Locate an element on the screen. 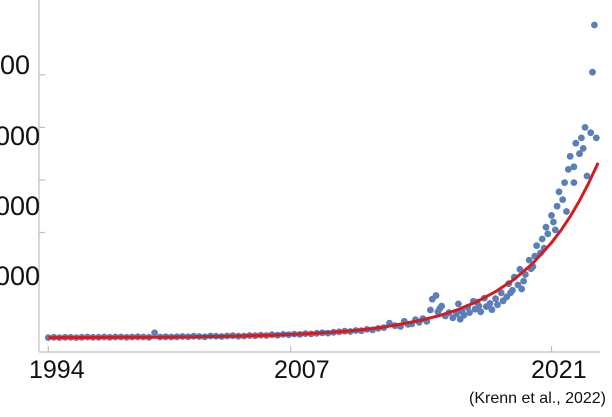 The height and width of the screenshot is (417, 612). y-tick-marks is located at coordinates (42, 154).